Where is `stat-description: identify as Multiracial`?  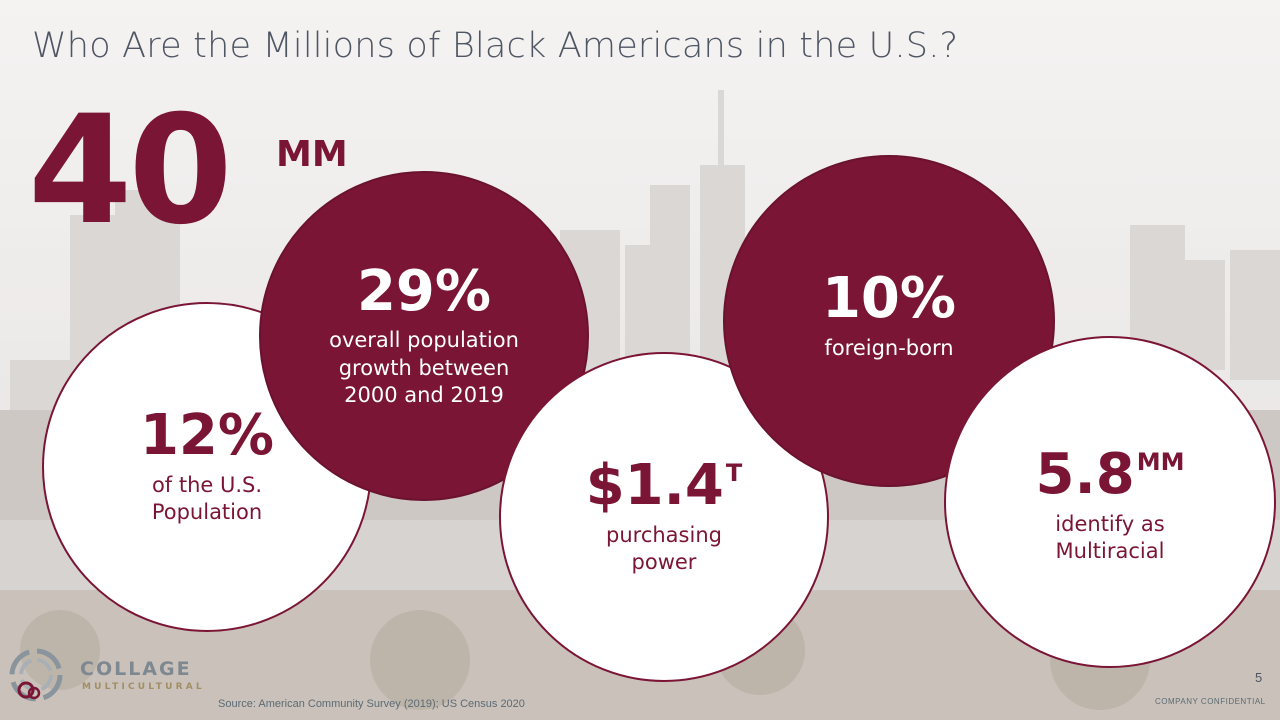 stat-description: identify as Multiracial is located at coordinates (1109, 538).